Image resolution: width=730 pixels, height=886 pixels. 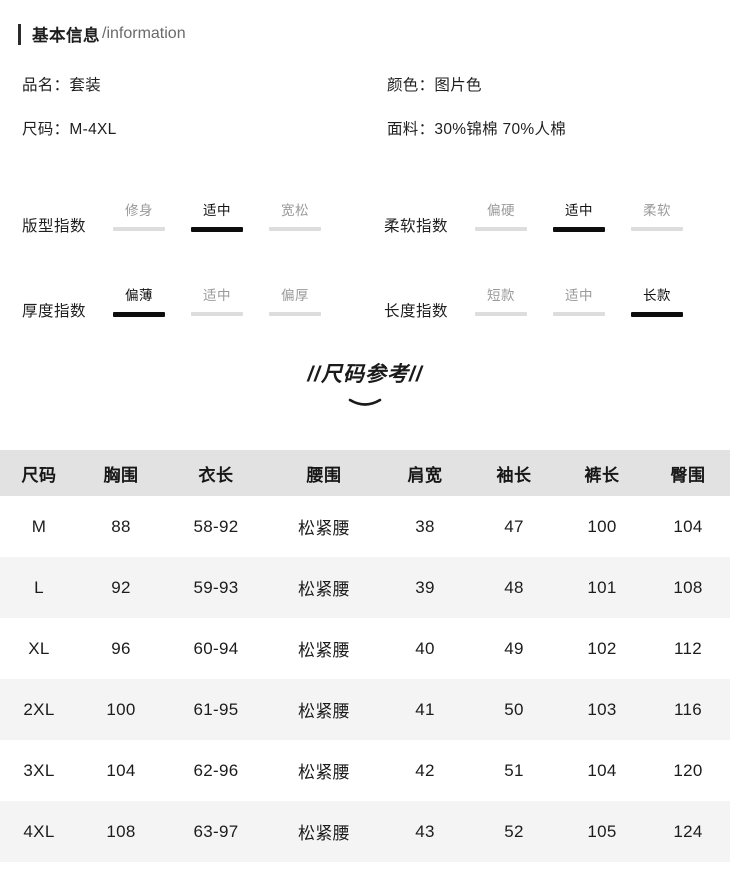 What do you see at coordinates (365, 374) in the screenshot?
I see `size-reference-title: //尺码参考//` at bounding box center [365, 374].